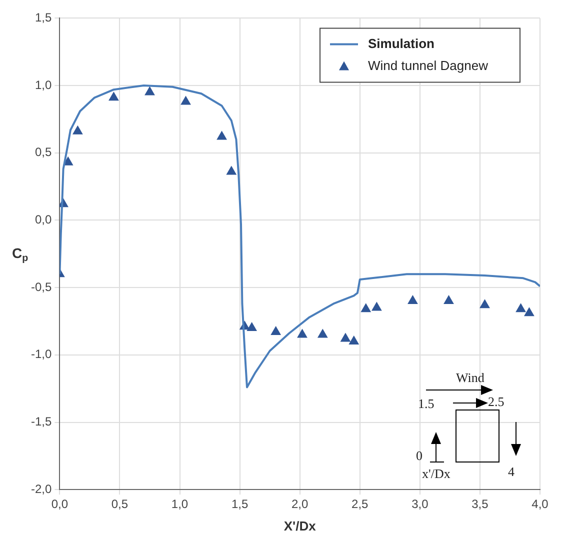 Image resolution: width=566 pixels, height=545 pixels. I want to click on y-tick-label: -1,5, so click(41, 421).